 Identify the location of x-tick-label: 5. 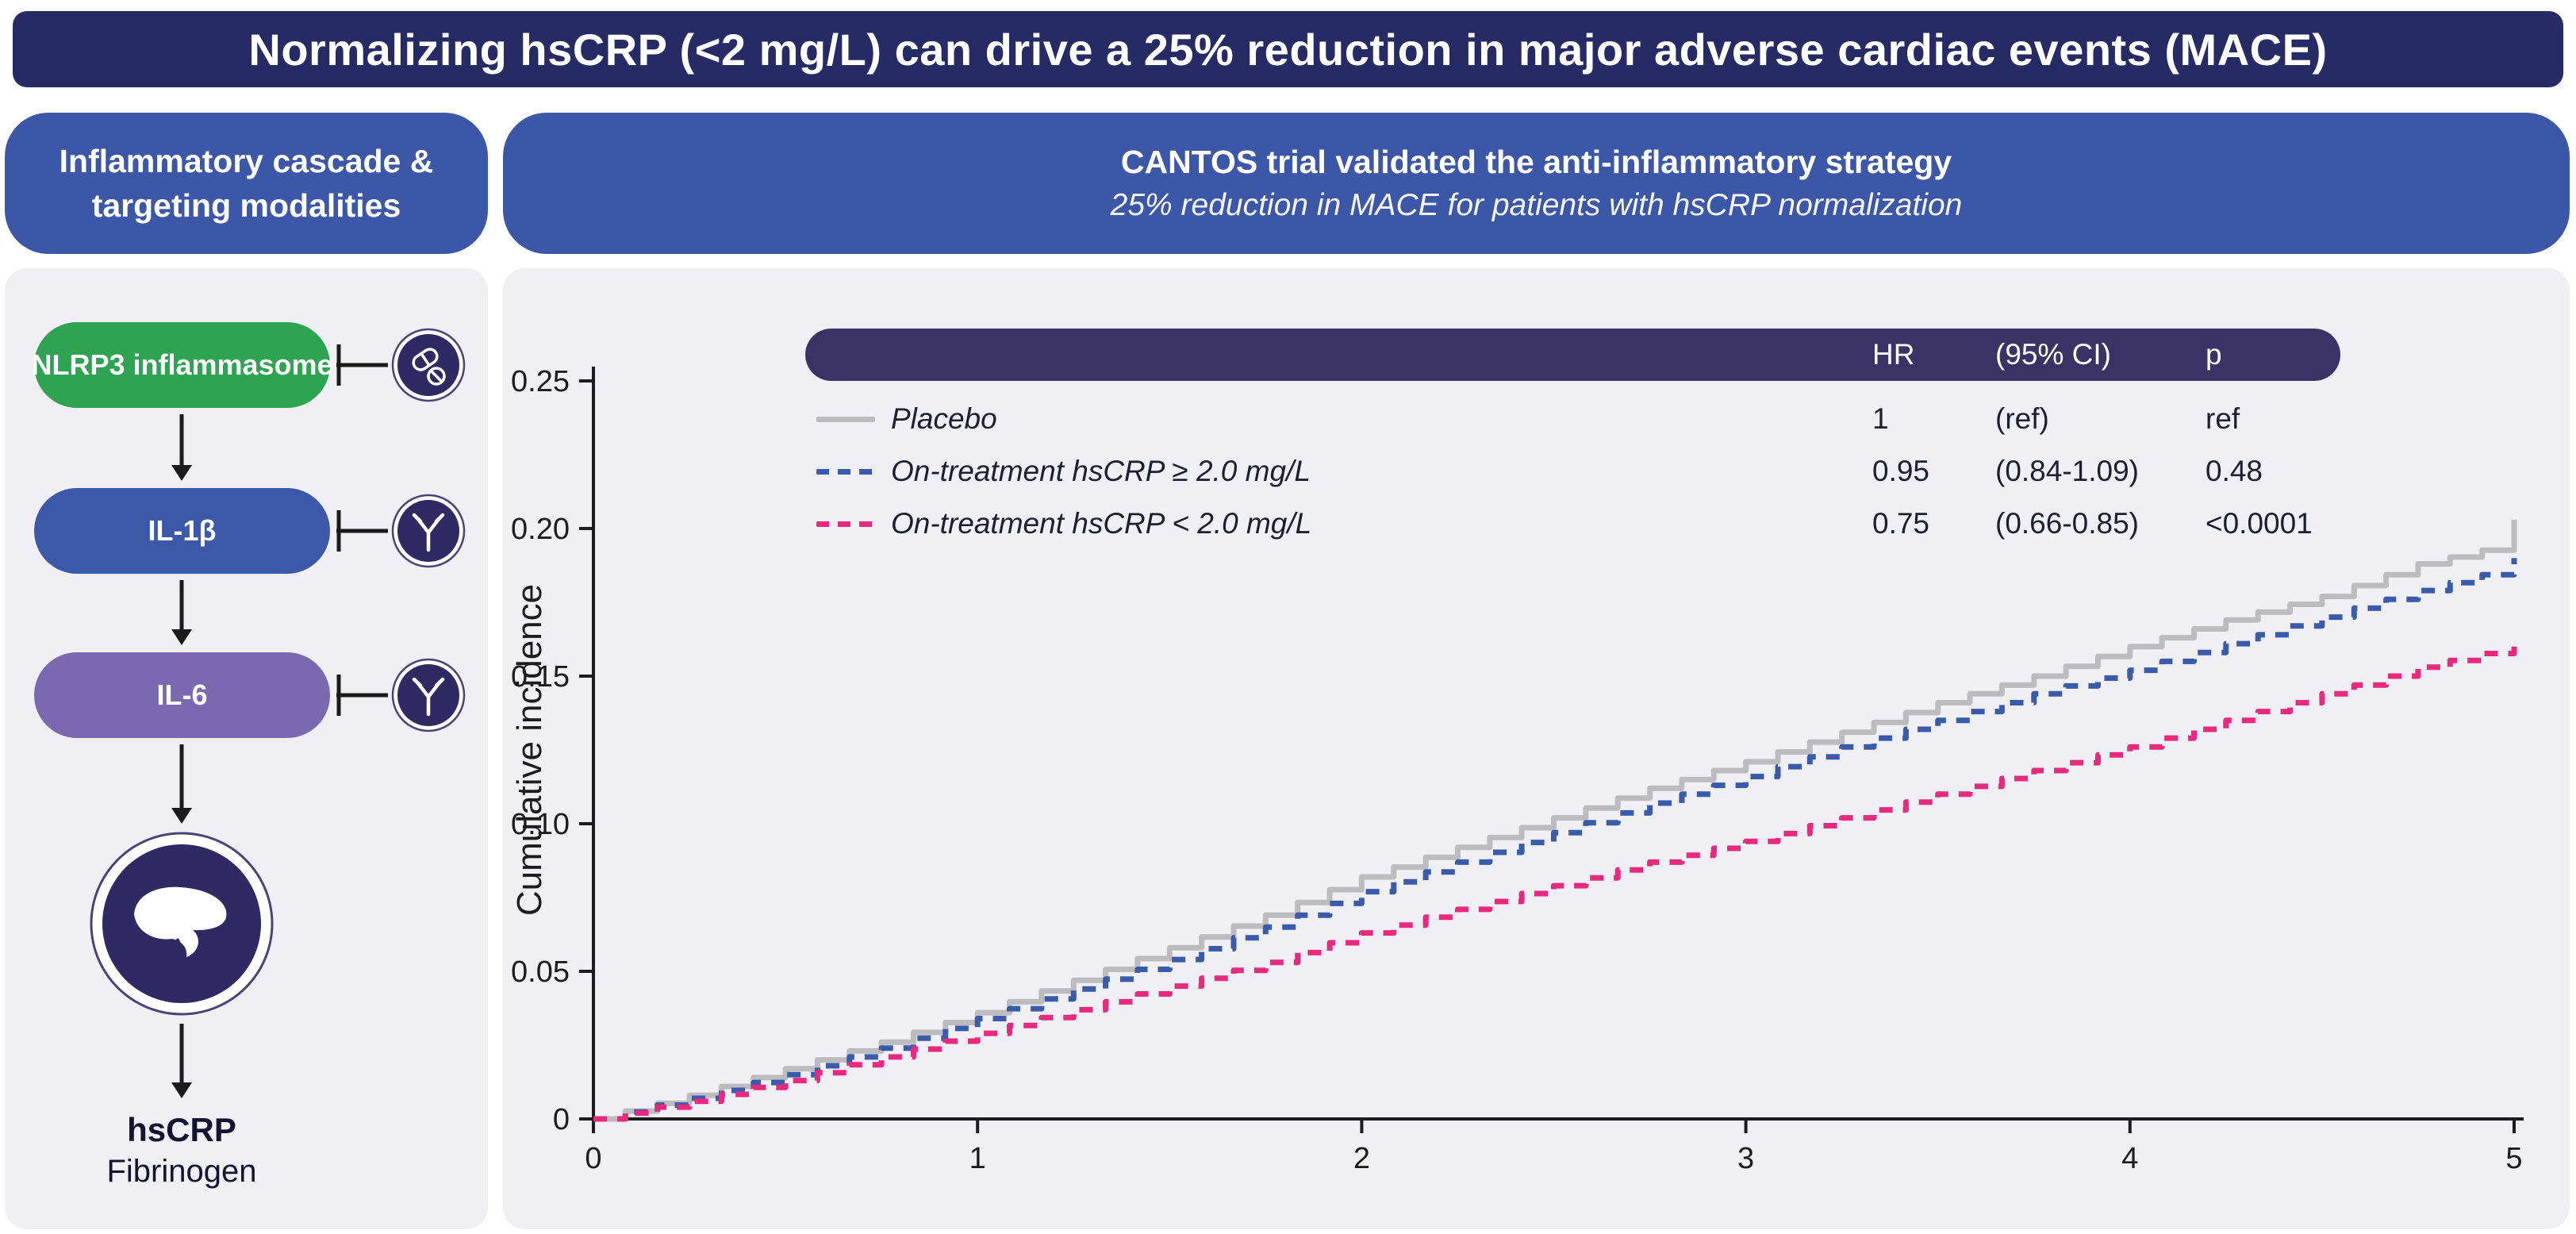
(2513, 1158).